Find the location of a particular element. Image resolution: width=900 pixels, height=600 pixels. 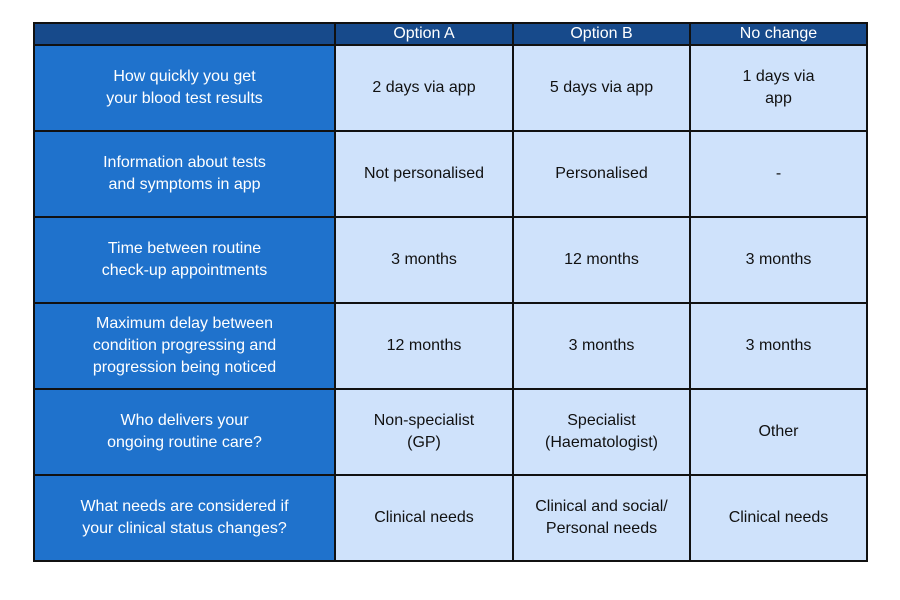

row-label: Who delivers your ongoing routine care? is located at coordinates (184, 432).